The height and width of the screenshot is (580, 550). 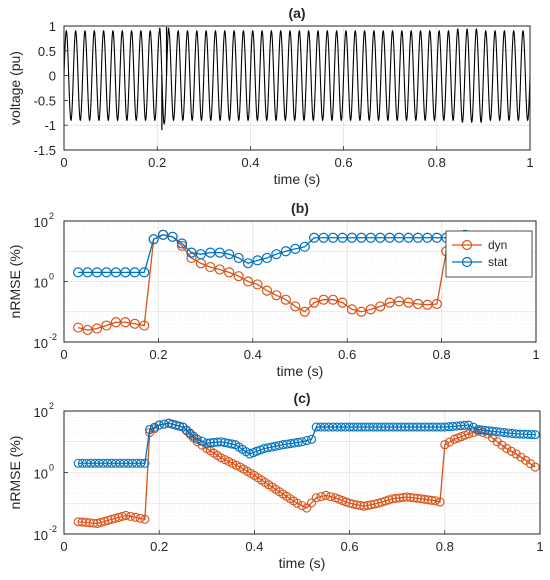 What do you see at coordinates (498, 262) in the screenshot?
I see `legend-label-stat: stat` at bounding box center [498, 262].